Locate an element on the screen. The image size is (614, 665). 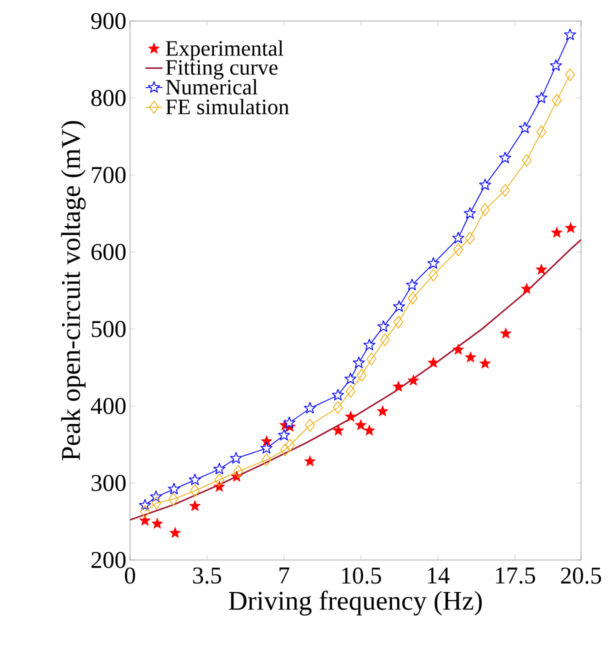
legend-label: Experimental is located at coordinates (225, 50).